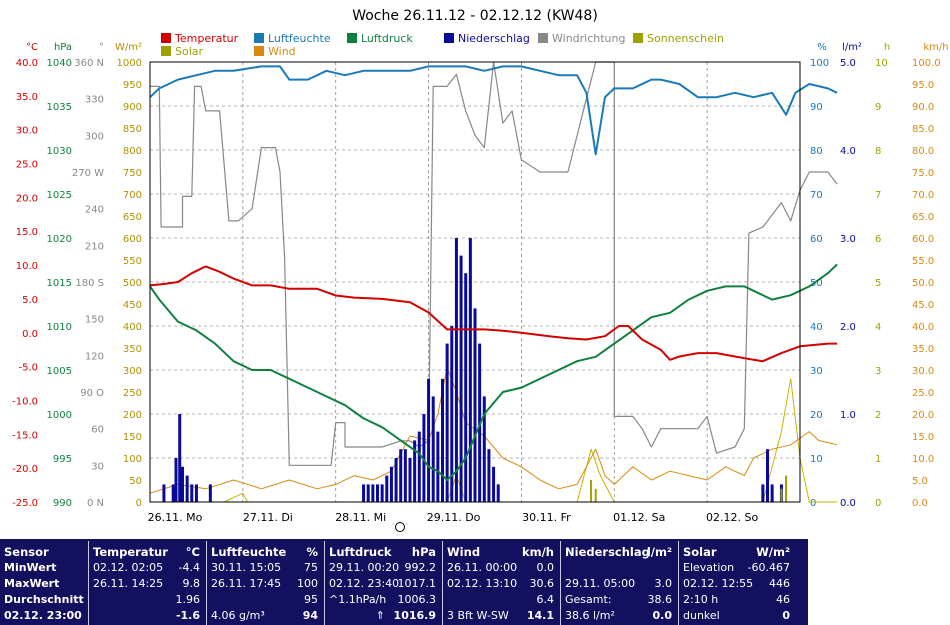  Describe the element at coordinates (191, 583) in the screenshot. I see `stats-temp-max: 9.8` at that location.